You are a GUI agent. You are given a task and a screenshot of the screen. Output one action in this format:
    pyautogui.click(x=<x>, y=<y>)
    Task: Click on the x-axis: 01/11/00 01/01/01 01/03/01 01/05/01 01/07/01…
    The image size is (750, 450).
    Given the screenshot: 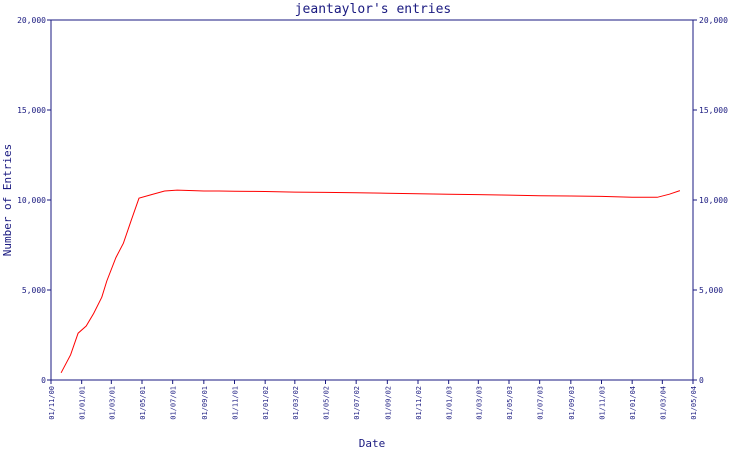 What is the action you would take?
    pyautogui.click(x=373, y=400)
    